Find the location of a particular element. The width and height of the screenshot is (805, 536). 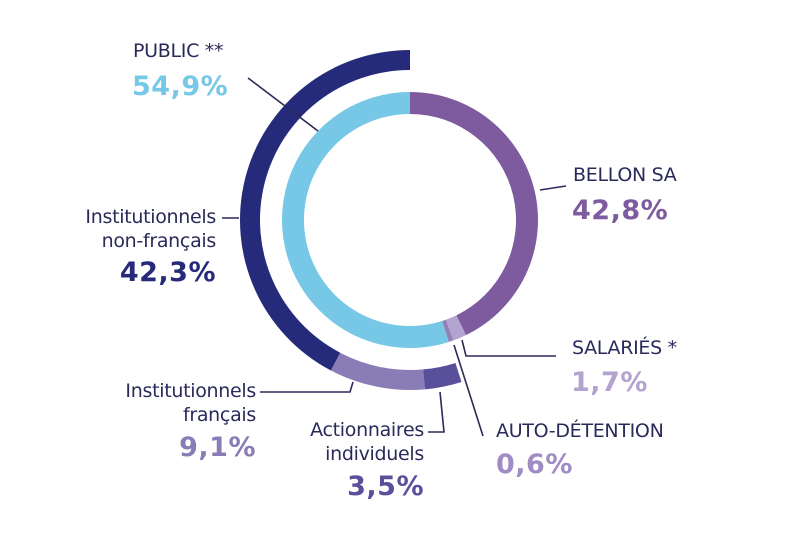

leader-line-bellon is located at coordinates (553, 188).